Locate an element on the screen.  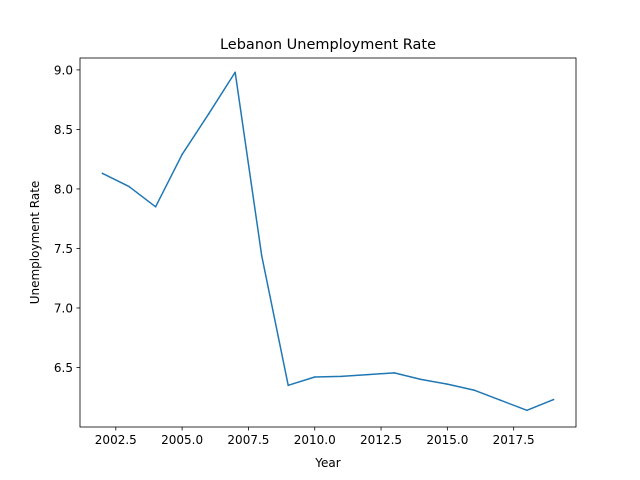
x-tick-label: 2005.0 is located at coordinates (182, 440).